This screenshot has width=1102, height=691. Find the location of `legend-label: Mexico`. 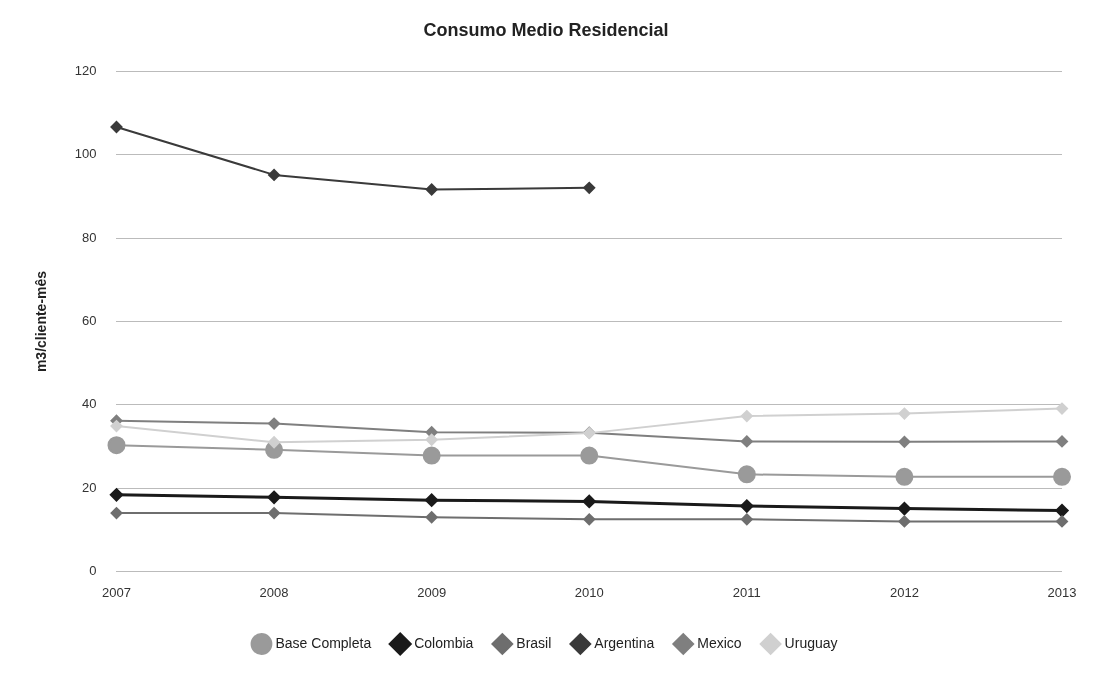

legend-label: Mexico is located at coordinates (719, 642).